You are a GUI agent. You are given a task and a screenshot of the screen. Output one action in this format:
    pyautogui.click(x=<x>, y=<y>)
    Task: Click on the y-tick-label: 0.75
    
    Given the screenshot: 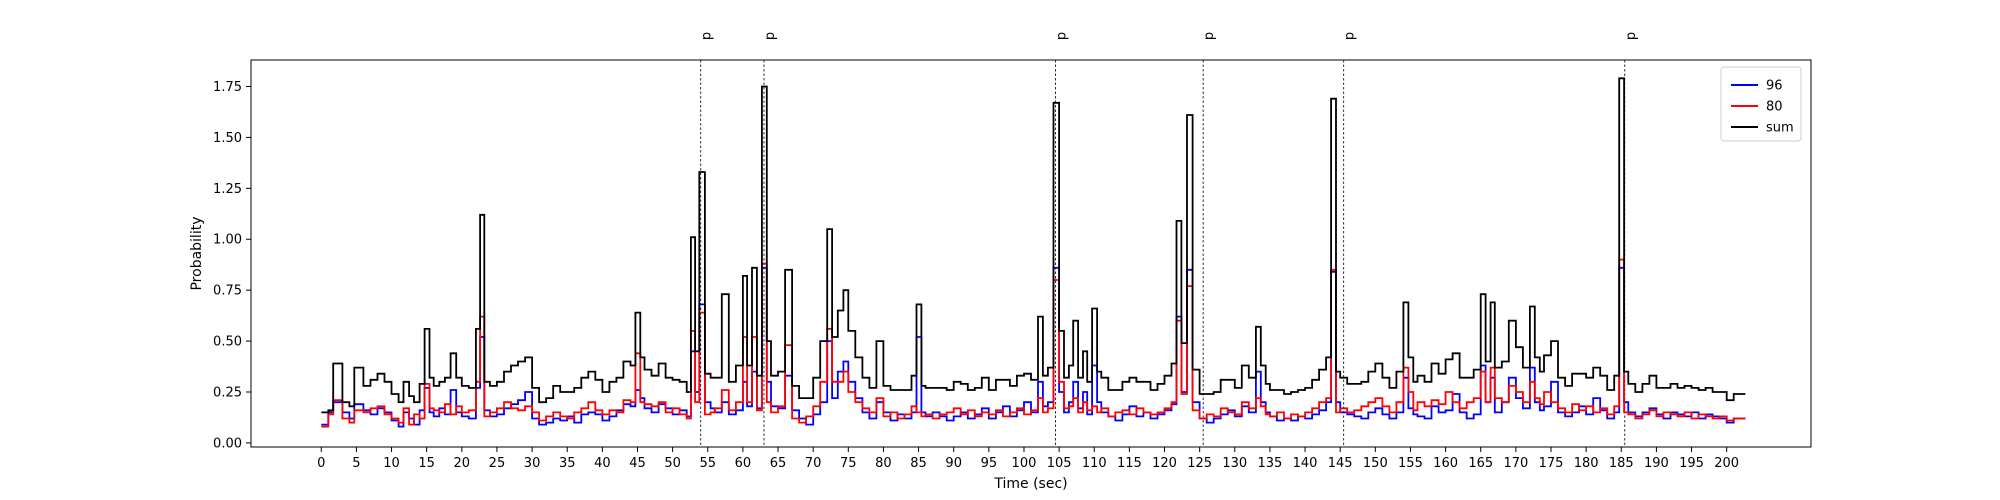 What is the action you would take?
    pyautogui.click(x=227, y=291)
    